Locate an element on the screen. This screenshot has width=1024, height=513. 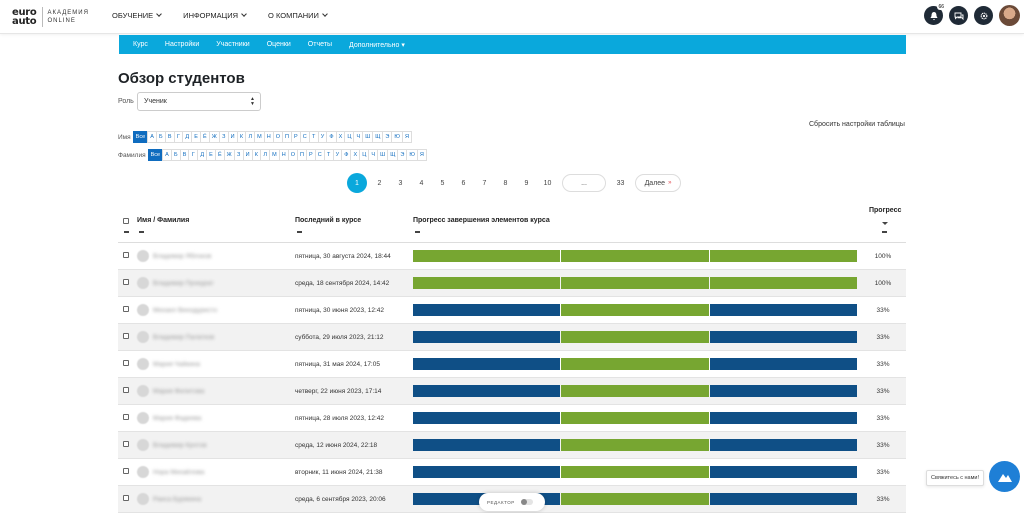
first-name-letter: Я is located at coordinates (406, 137).